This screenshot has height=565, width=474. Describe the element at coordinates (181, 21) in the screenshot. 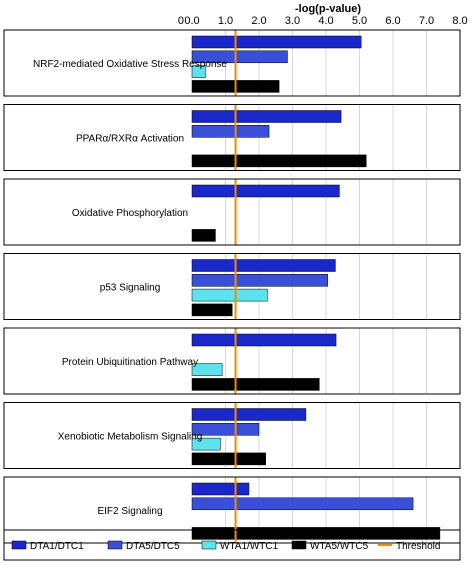

I see `x-tick-label: 0` at that location.